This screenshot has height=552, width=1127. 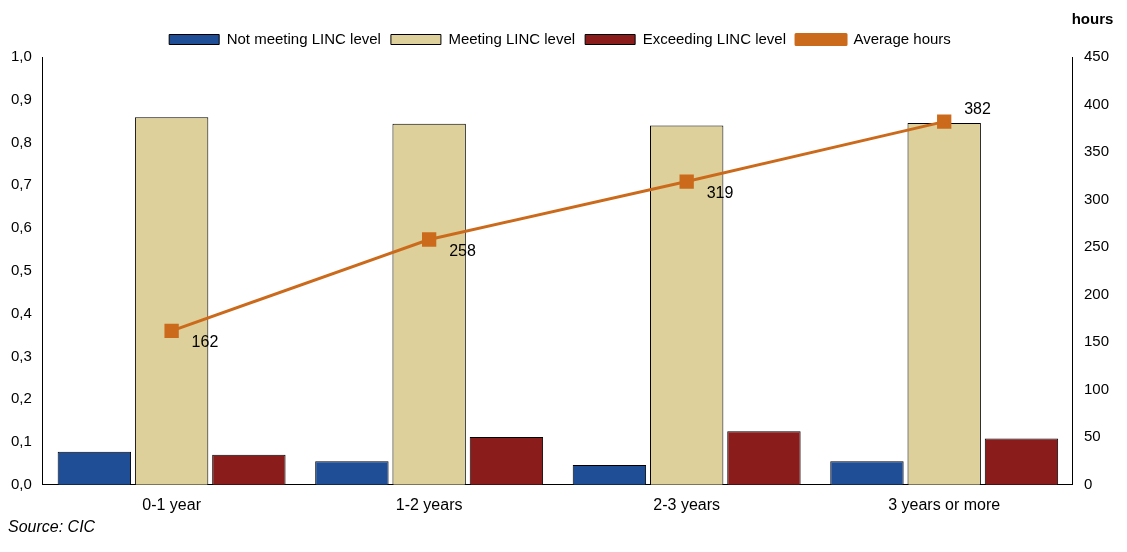 I want to click on legend-label: Meeting LINC level, so click(x=512, y=38).